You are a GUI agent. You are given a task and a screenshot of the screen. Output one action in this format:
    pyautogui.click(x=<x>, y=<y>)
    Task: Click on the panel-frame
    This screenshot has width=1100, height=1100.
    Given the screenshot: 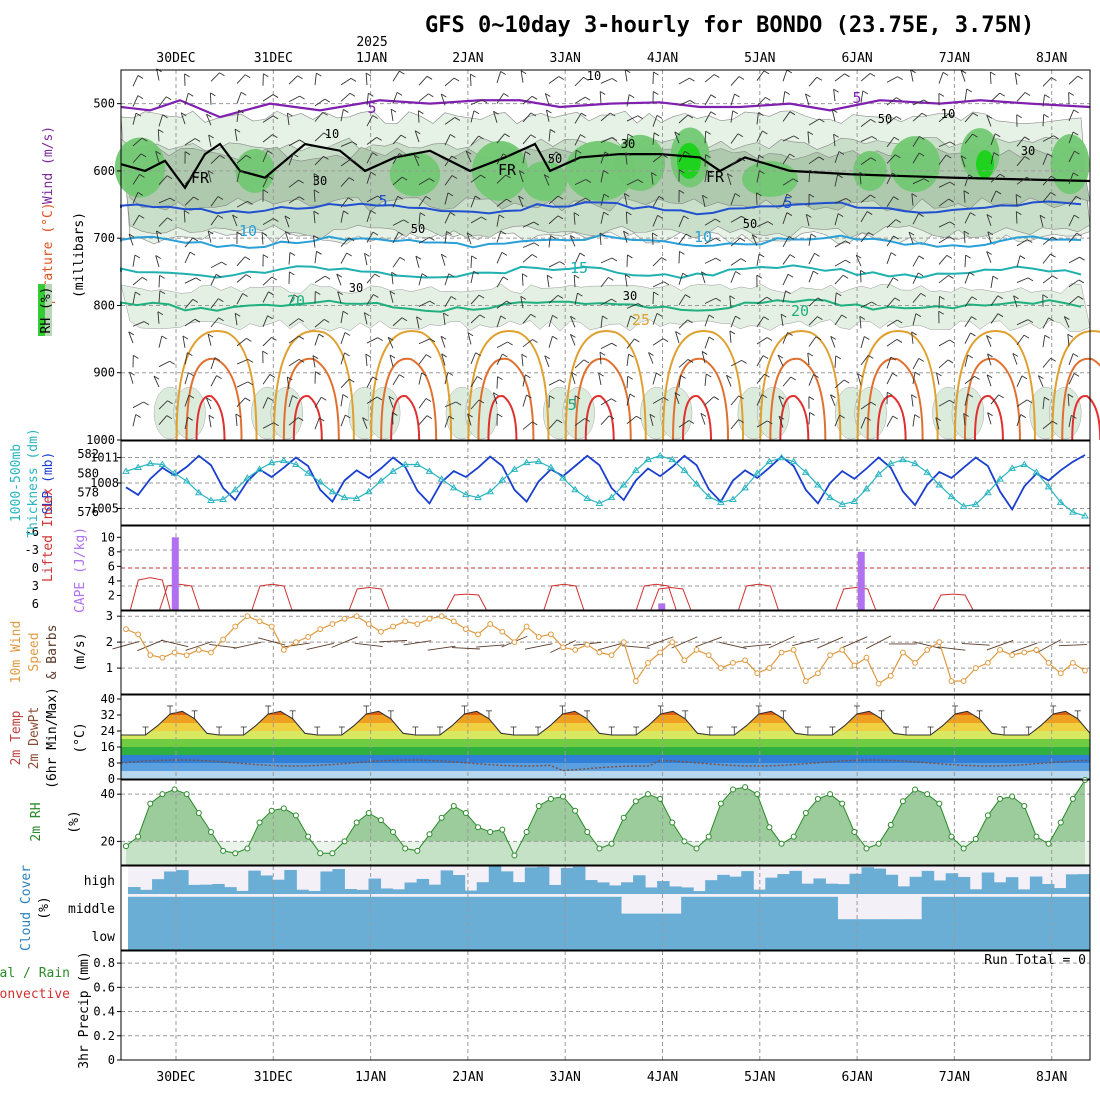 What is the action you would take?
    pyautogui.click(x=605, y=737)
    